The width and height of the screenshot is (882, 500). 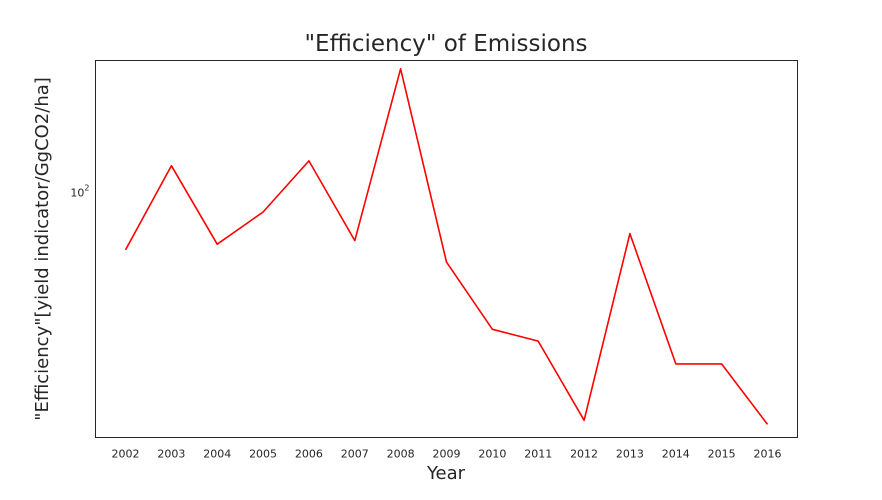 I want to click on y-axis-label: "Efficiency"[yield indicator/GgCO2/ha], so click(x=42, y=249).